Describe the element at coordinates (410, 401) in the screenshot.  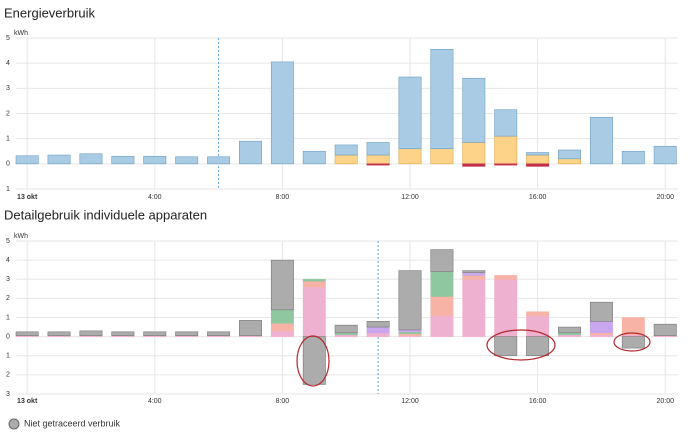
I see `x-tick-label: 12:00` at that location.